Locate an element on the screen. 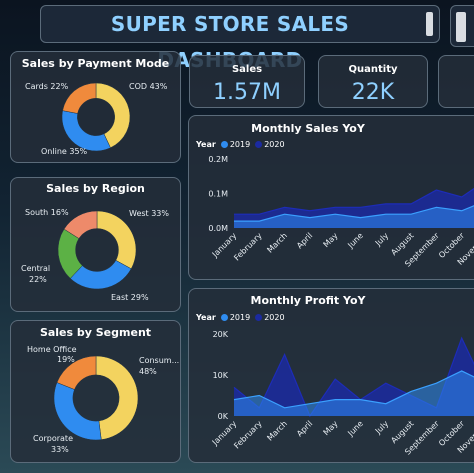 The width and height of the screenshot is (474, 473). data-label: South 16% is located at coordinates (47, 212).